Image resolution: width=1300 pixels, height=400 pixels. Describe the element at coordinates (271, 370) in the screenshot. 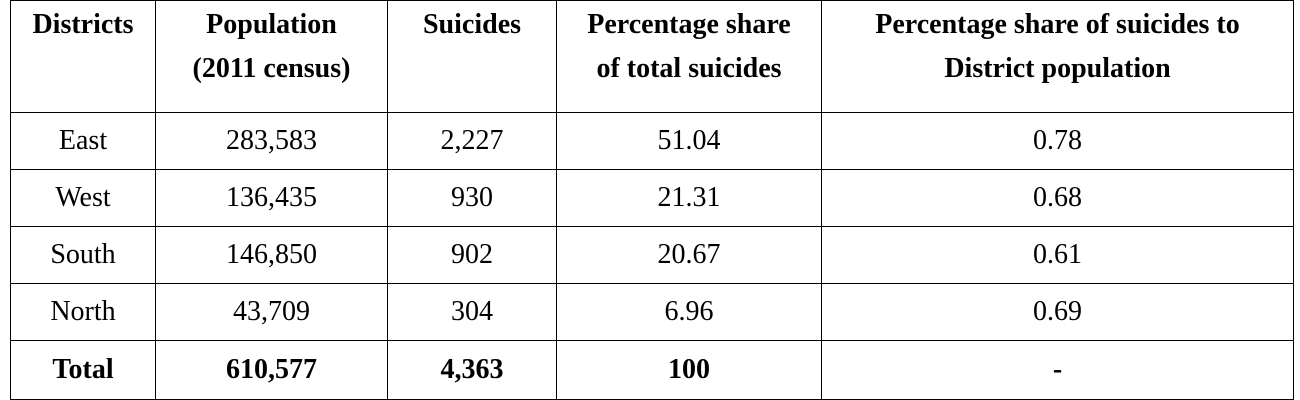

I see `total-population: 610,577` at that location.